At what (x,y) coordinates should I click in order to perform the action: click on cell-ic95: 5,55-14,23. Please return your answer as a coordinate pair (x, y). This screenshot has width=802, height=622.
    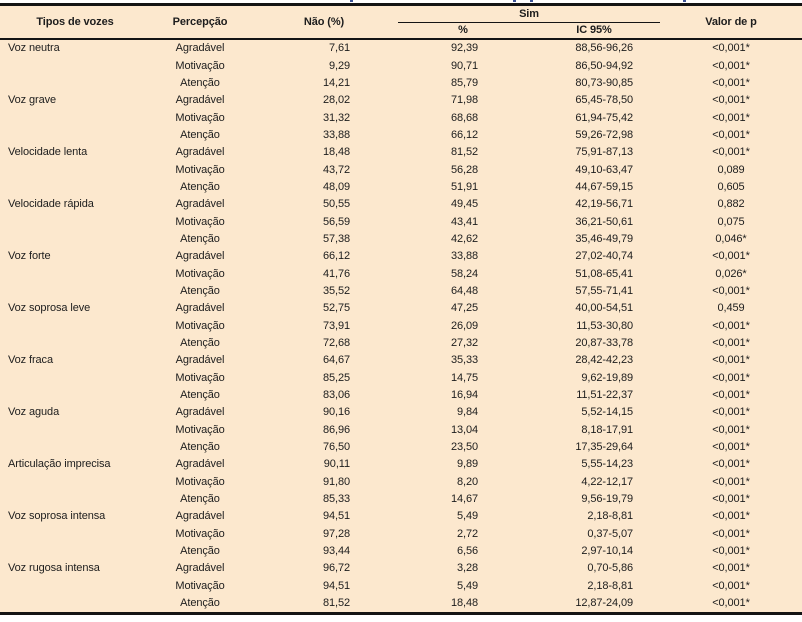
    Looking at the image, I should click on (607, 464).